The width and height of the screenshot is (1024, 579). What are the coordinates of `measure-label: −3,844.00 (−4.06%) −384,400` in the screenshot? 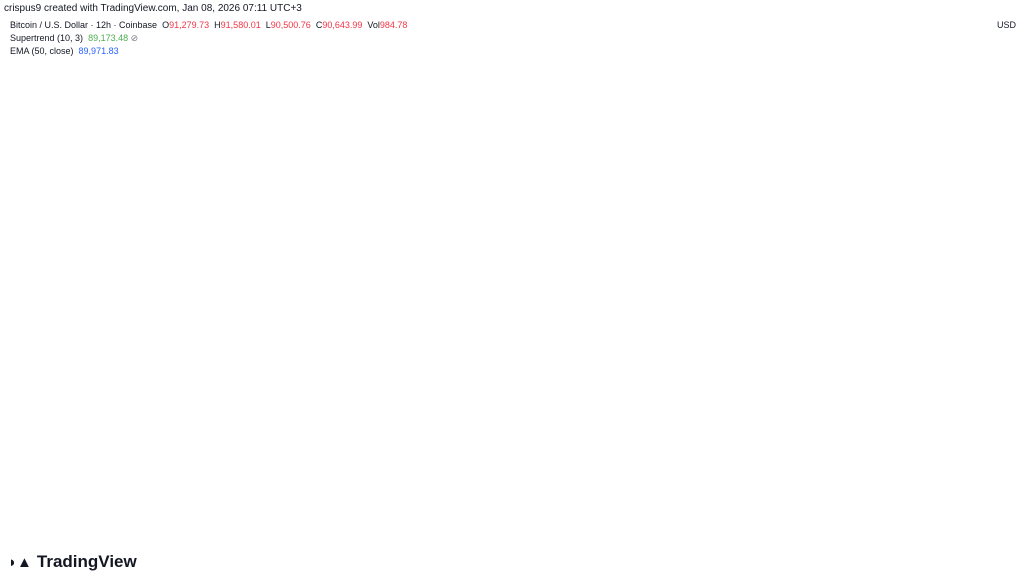 It's located at (267, 405).